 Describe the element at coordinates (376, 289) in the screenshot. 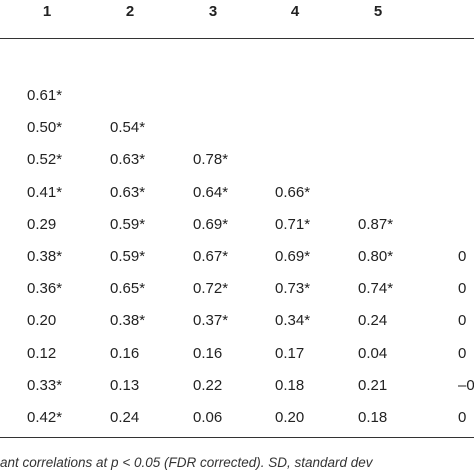

I see `table-cell: 0.74*` at that location.